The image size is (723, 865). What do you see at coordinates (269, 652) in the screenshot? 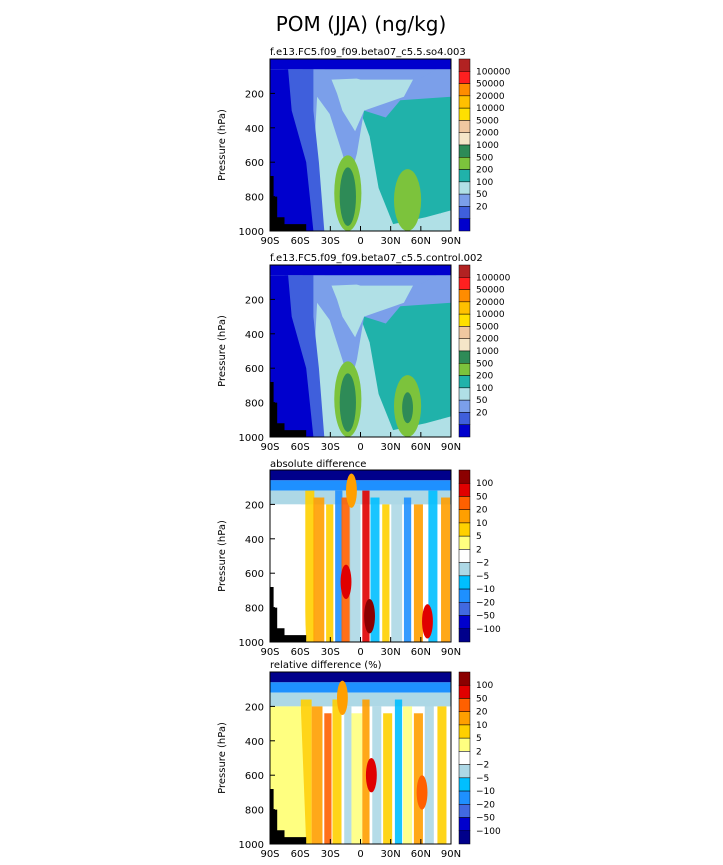
I see `x-tick-label: 90S` at bounding box center [269, 652].